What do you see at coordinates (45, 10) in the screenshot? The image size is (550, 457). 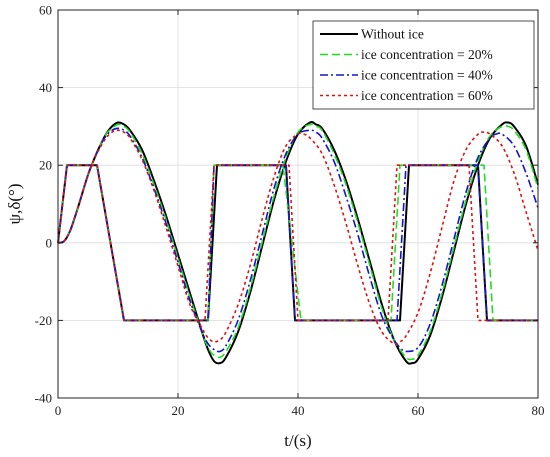 I see `y-tick-label: 60` at bounding box center [45, 10].